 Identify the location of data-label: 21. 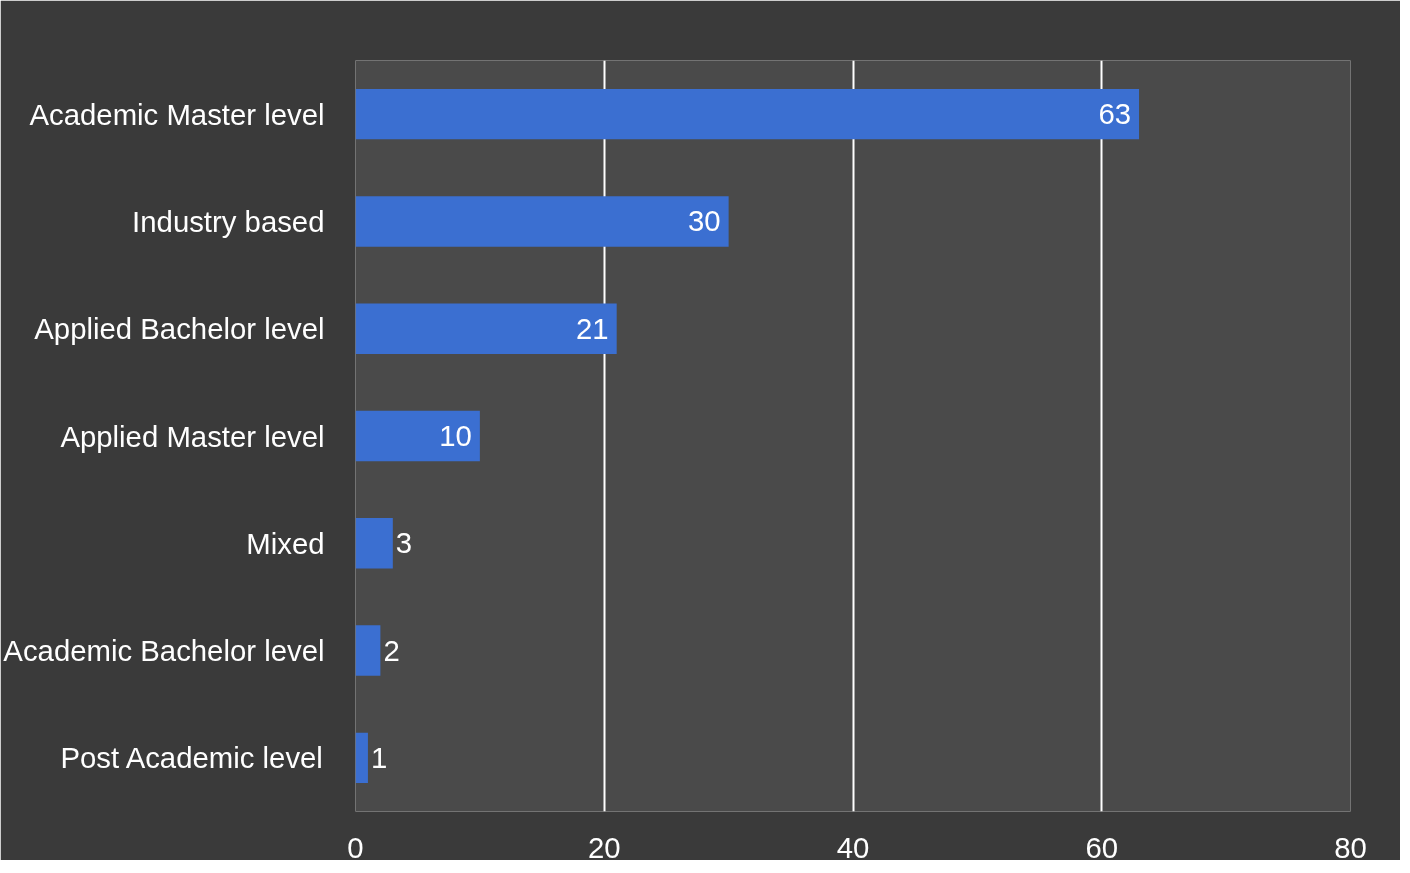
(592, 328).